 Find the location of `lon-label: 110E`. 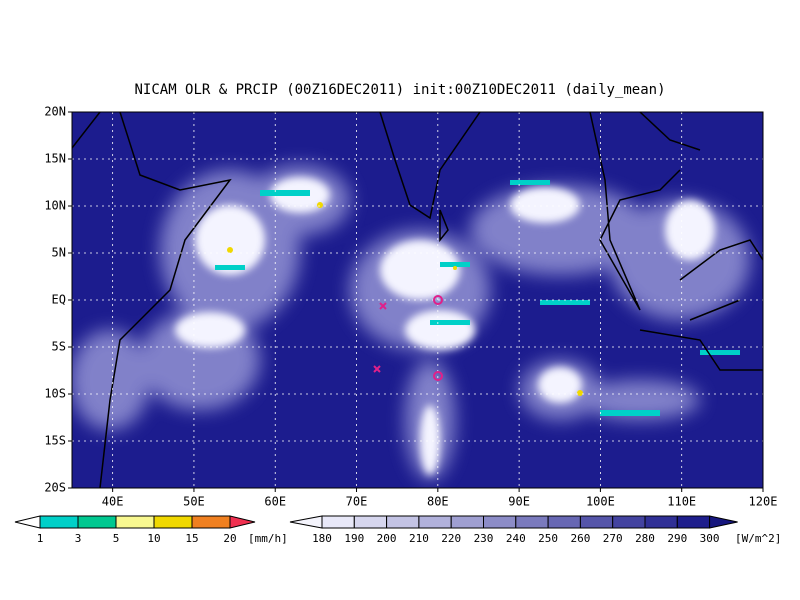

lon-label: 110E is located at coordinates (681, 502).